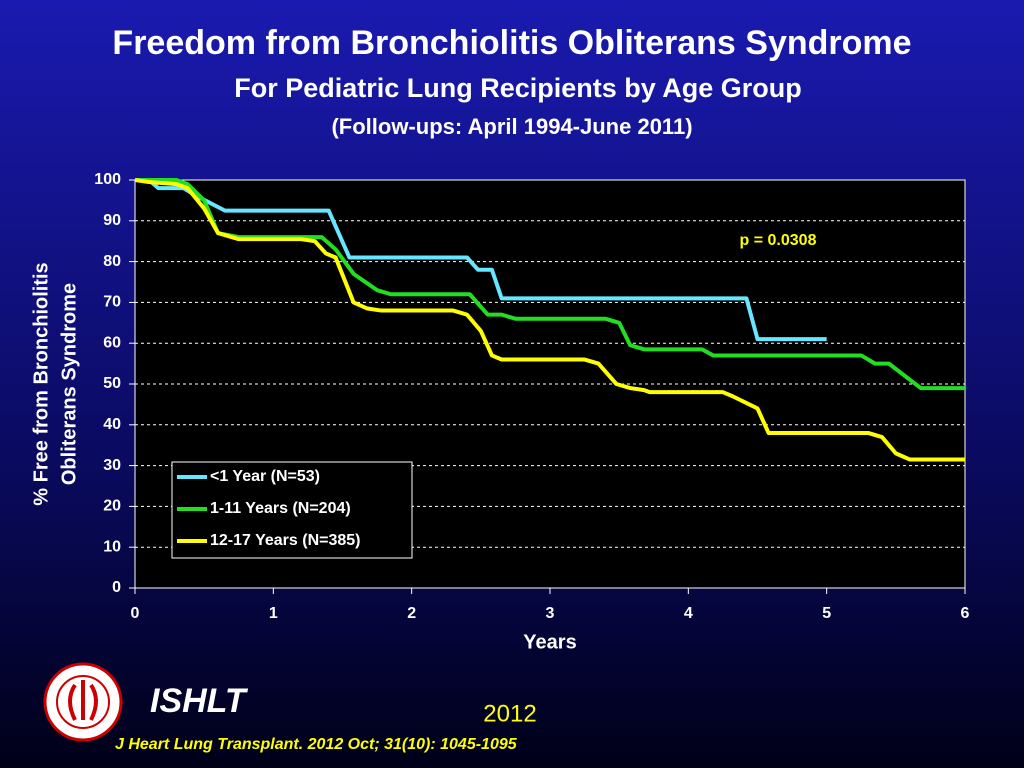 The height and width of the screenshot is (768, 1024). What do you see at coordinates (135, 613) in the screenshot?
I see `x-tick-label: 0` at bounding box center [135, 613].